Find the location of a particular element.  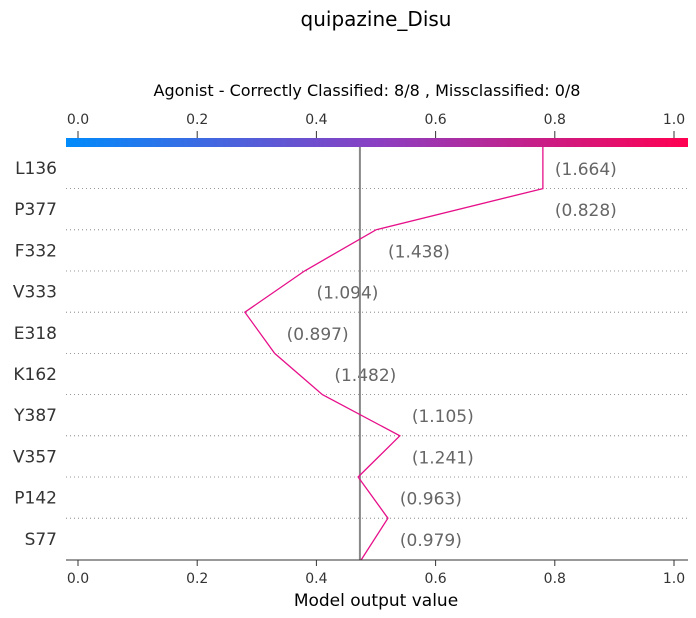

feature-value-label: (1.664) is located at coordinates (586, 170).